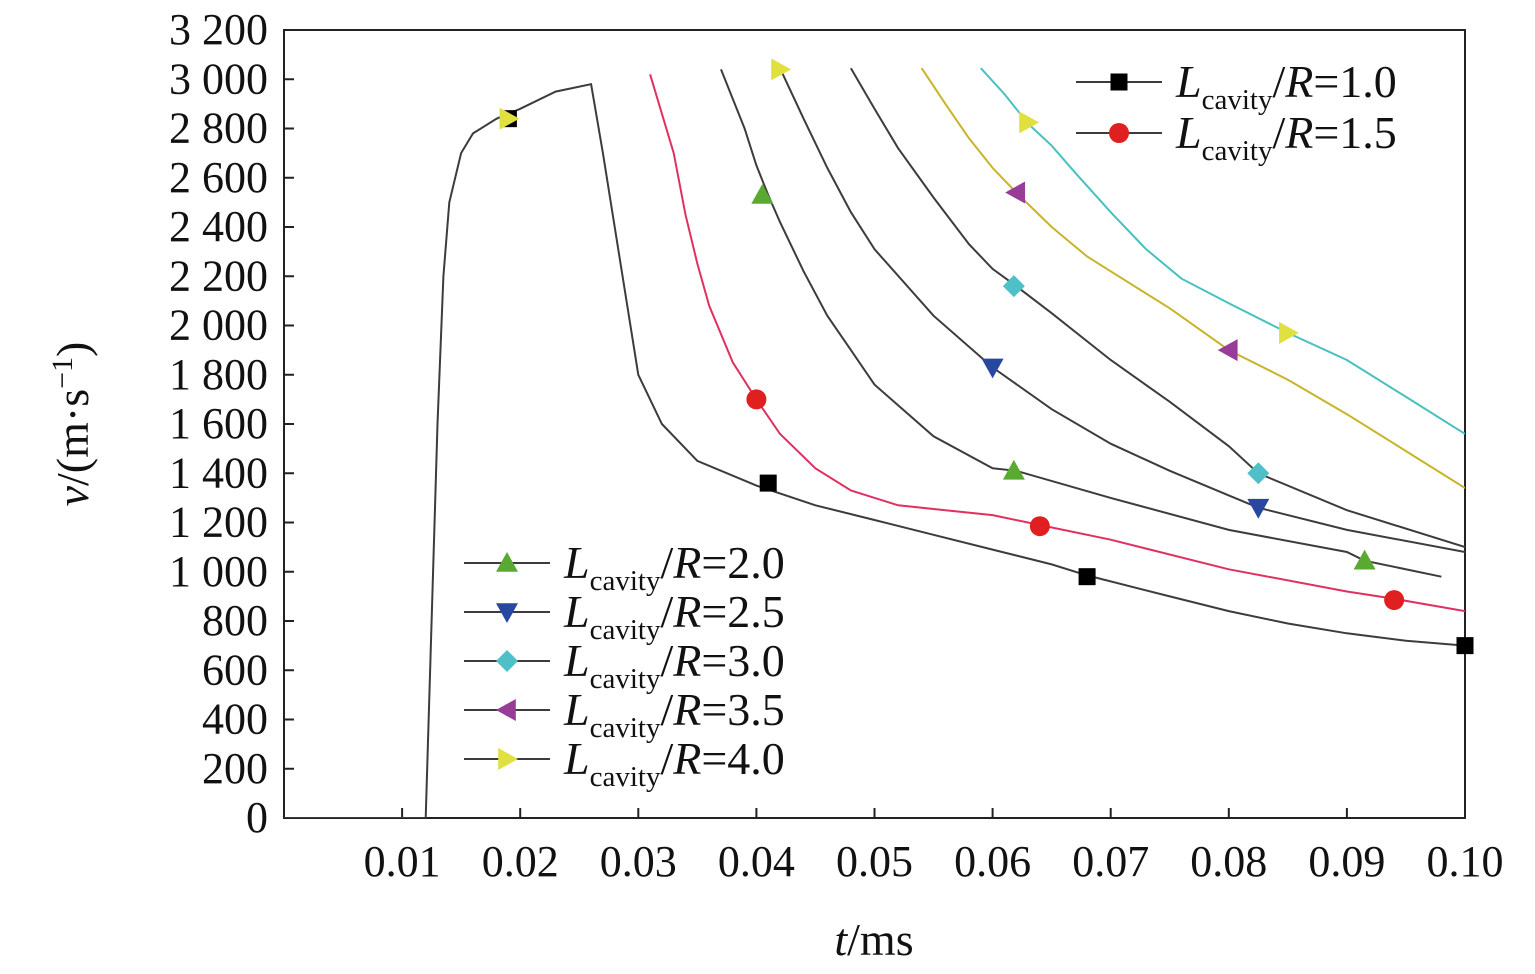 This screenshot has height=974, width=1535. I want to click on y-tick-label: 2 400, so click(218, 226).